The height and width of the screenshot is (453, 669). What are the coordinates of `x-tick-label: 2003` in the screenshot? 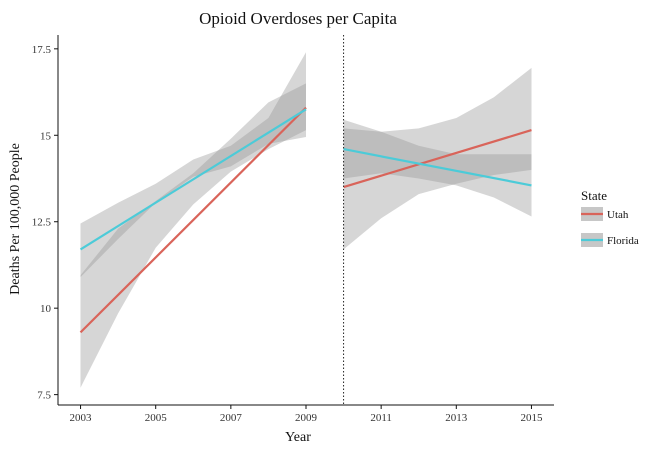 It's located at (81, 418).